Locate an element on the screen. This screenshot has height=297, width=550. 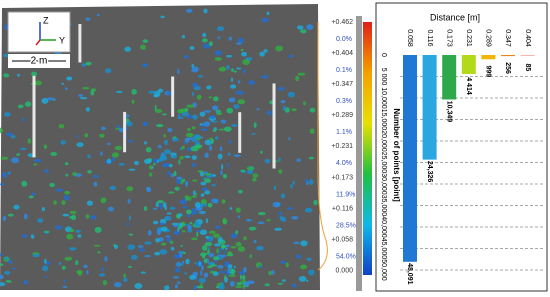
scale-percentage: 0.1% is located at coordinates (344, 70).